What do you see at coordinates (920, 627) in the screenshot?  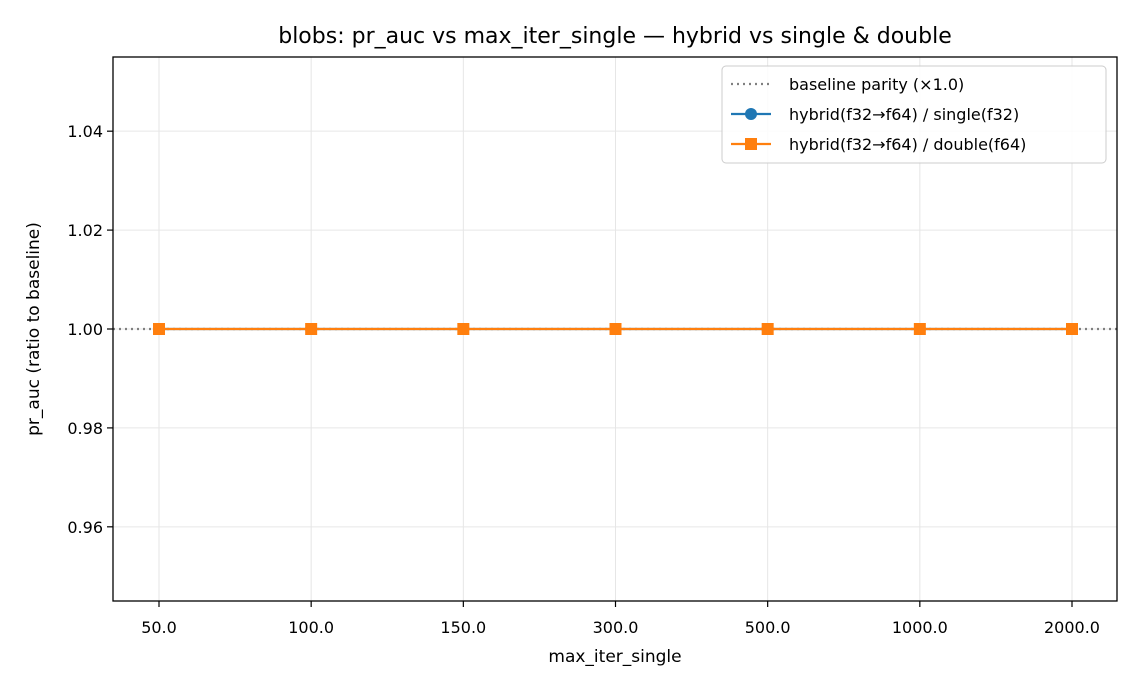 I see `x-tick-label: 1000.0` at bounding box center [920, 627].